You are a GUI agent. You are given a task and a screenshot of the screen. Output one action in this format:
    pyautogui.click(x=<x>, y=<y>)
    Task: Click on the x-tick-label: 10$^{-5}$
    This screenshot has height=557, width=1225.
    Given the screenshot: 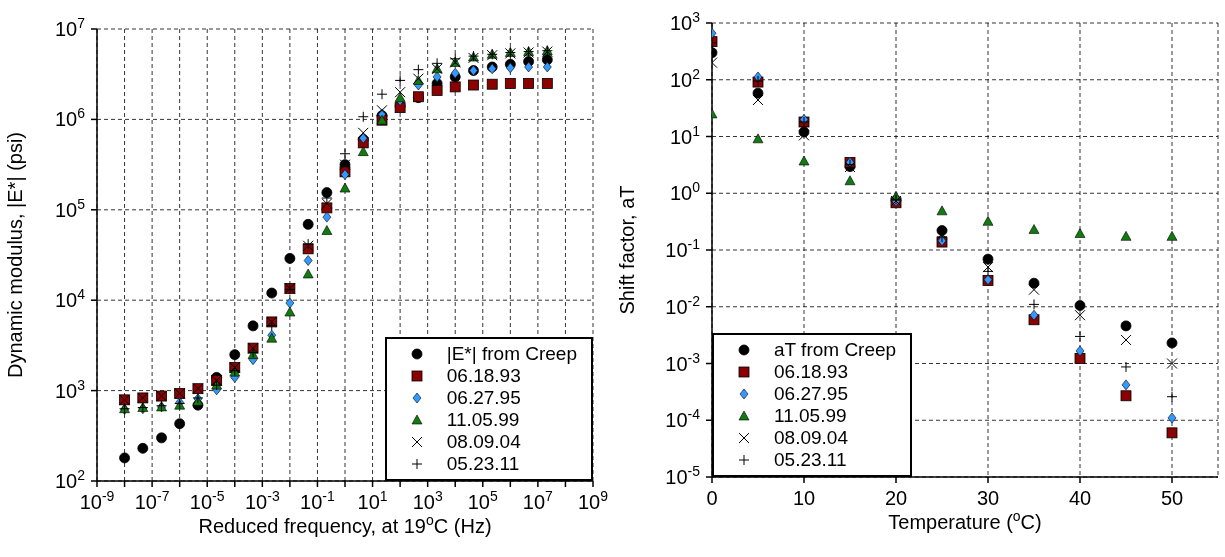 What is the action you would take?
    pyautogui.click(x=207, y=500)
    